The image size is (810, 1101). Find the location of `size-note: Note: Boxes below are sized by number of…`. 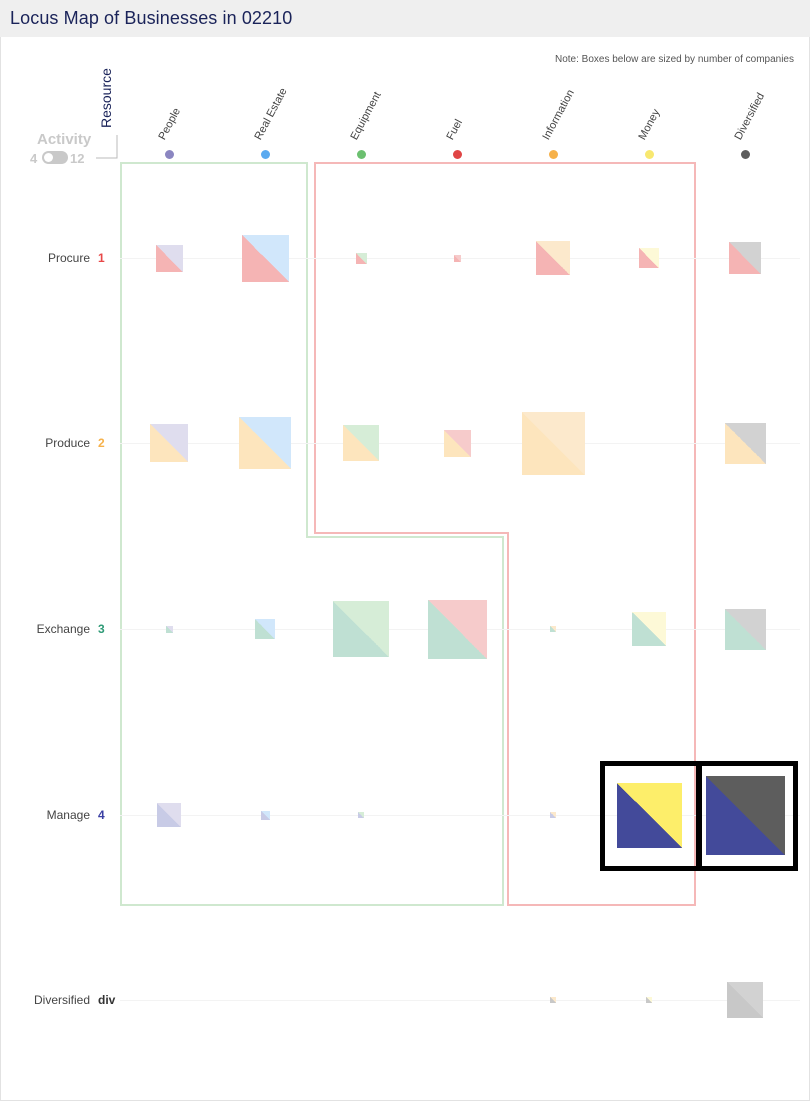

size-note: Note: Boxes below are sized by number of… is located at coordinates (674, 59).